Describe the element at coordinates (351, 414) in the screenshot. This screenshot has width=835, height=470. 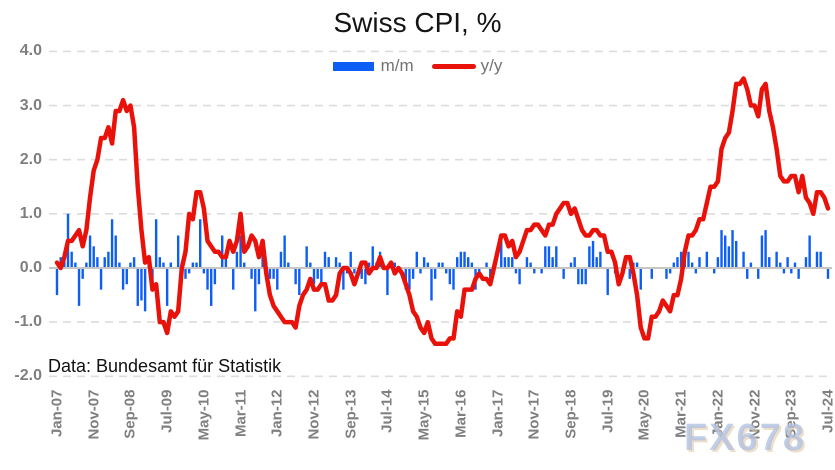
I see `x-tick-label: Sep-13` at that location.